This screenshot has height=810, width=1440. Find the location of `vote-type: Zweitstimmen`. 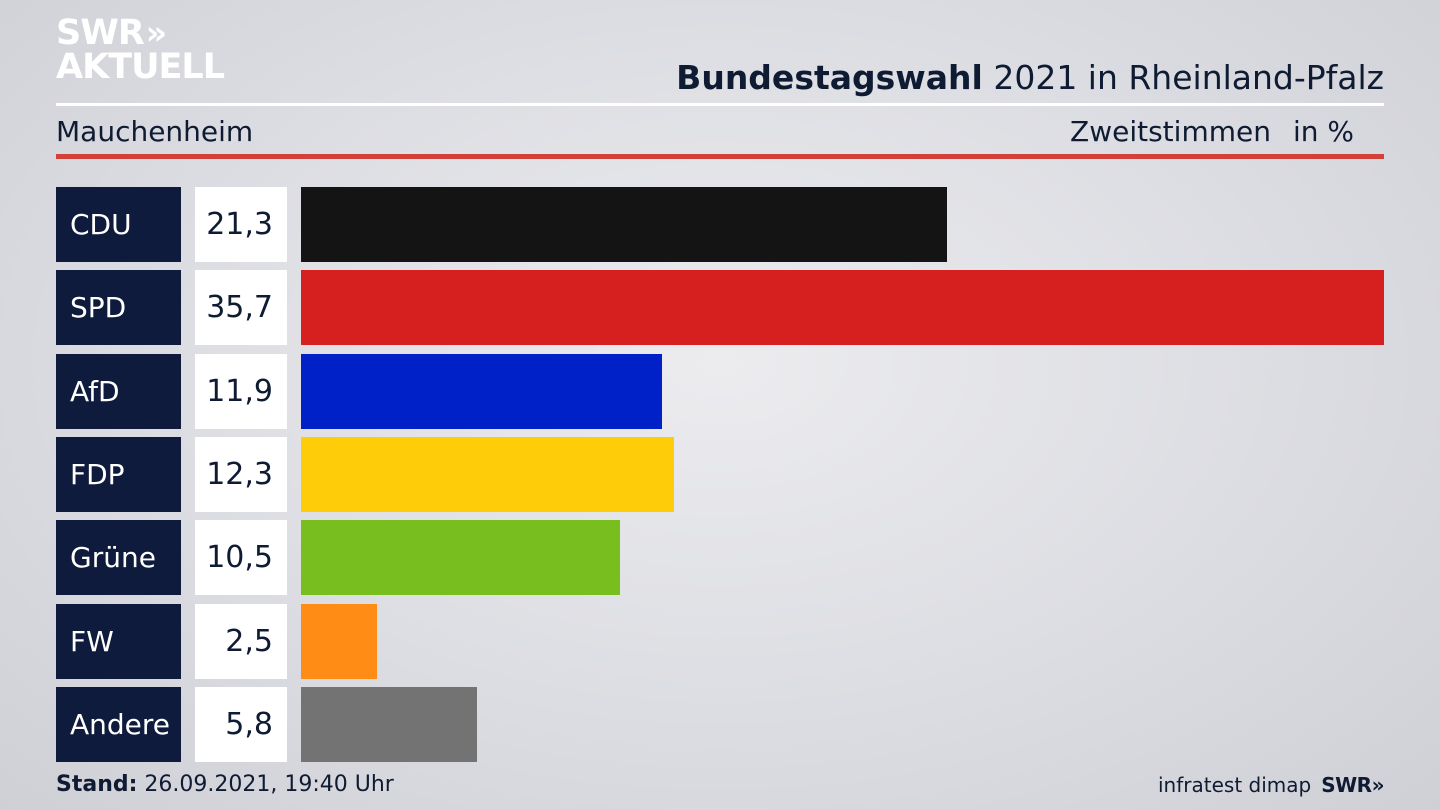

vote-type: Zweitstimmen is located at coordinates (1170, 131).